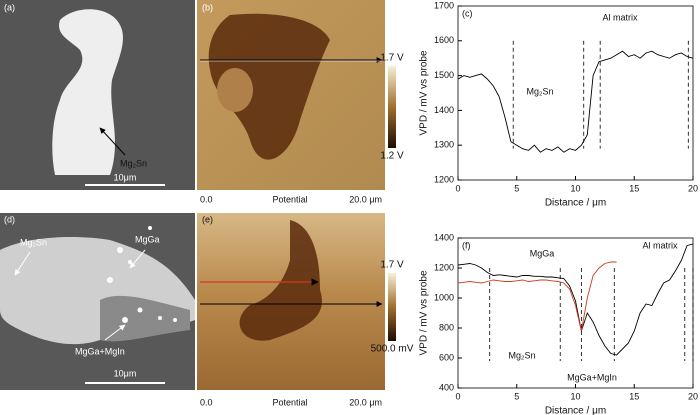 The image size is (700, 415). I want to click on sem-image-d, so click(97, 301).